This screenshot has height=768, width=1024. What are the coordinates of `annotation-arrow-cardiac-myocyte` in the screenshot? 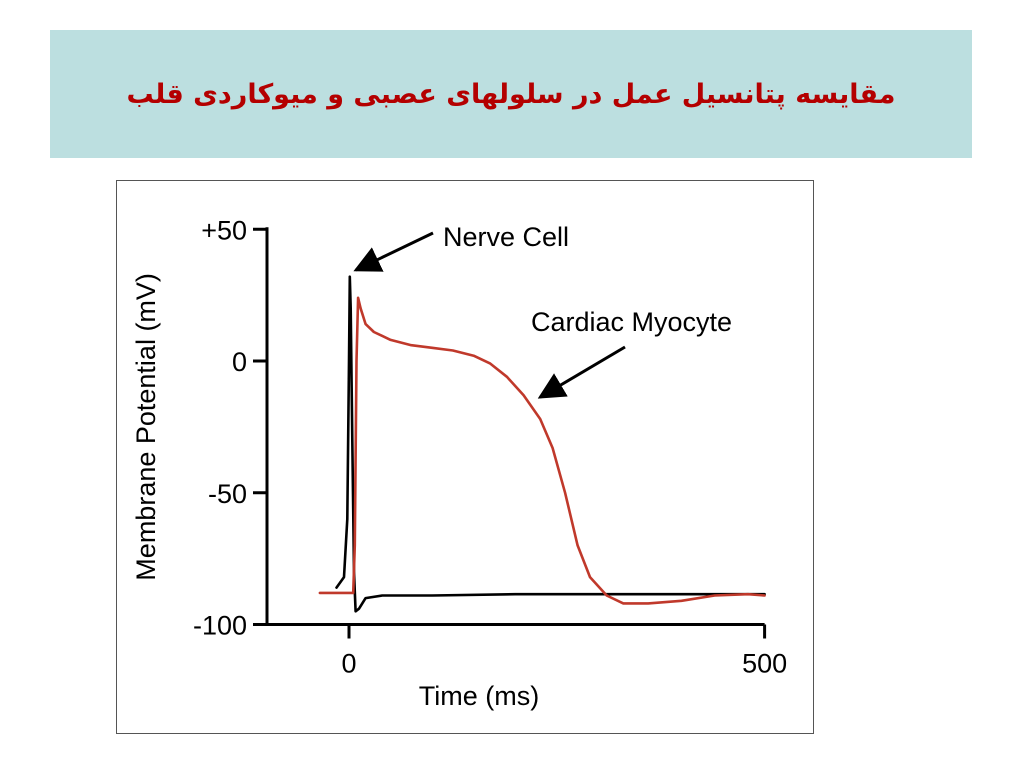 It's located at (581, 372).